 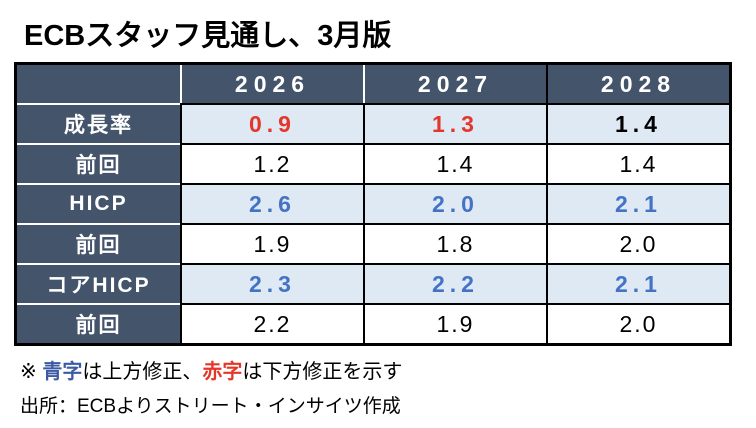 What do you see at coordinates (28, 372) in the screenshot?
I see `note-marker: ※` at bounding box center [28, 372].